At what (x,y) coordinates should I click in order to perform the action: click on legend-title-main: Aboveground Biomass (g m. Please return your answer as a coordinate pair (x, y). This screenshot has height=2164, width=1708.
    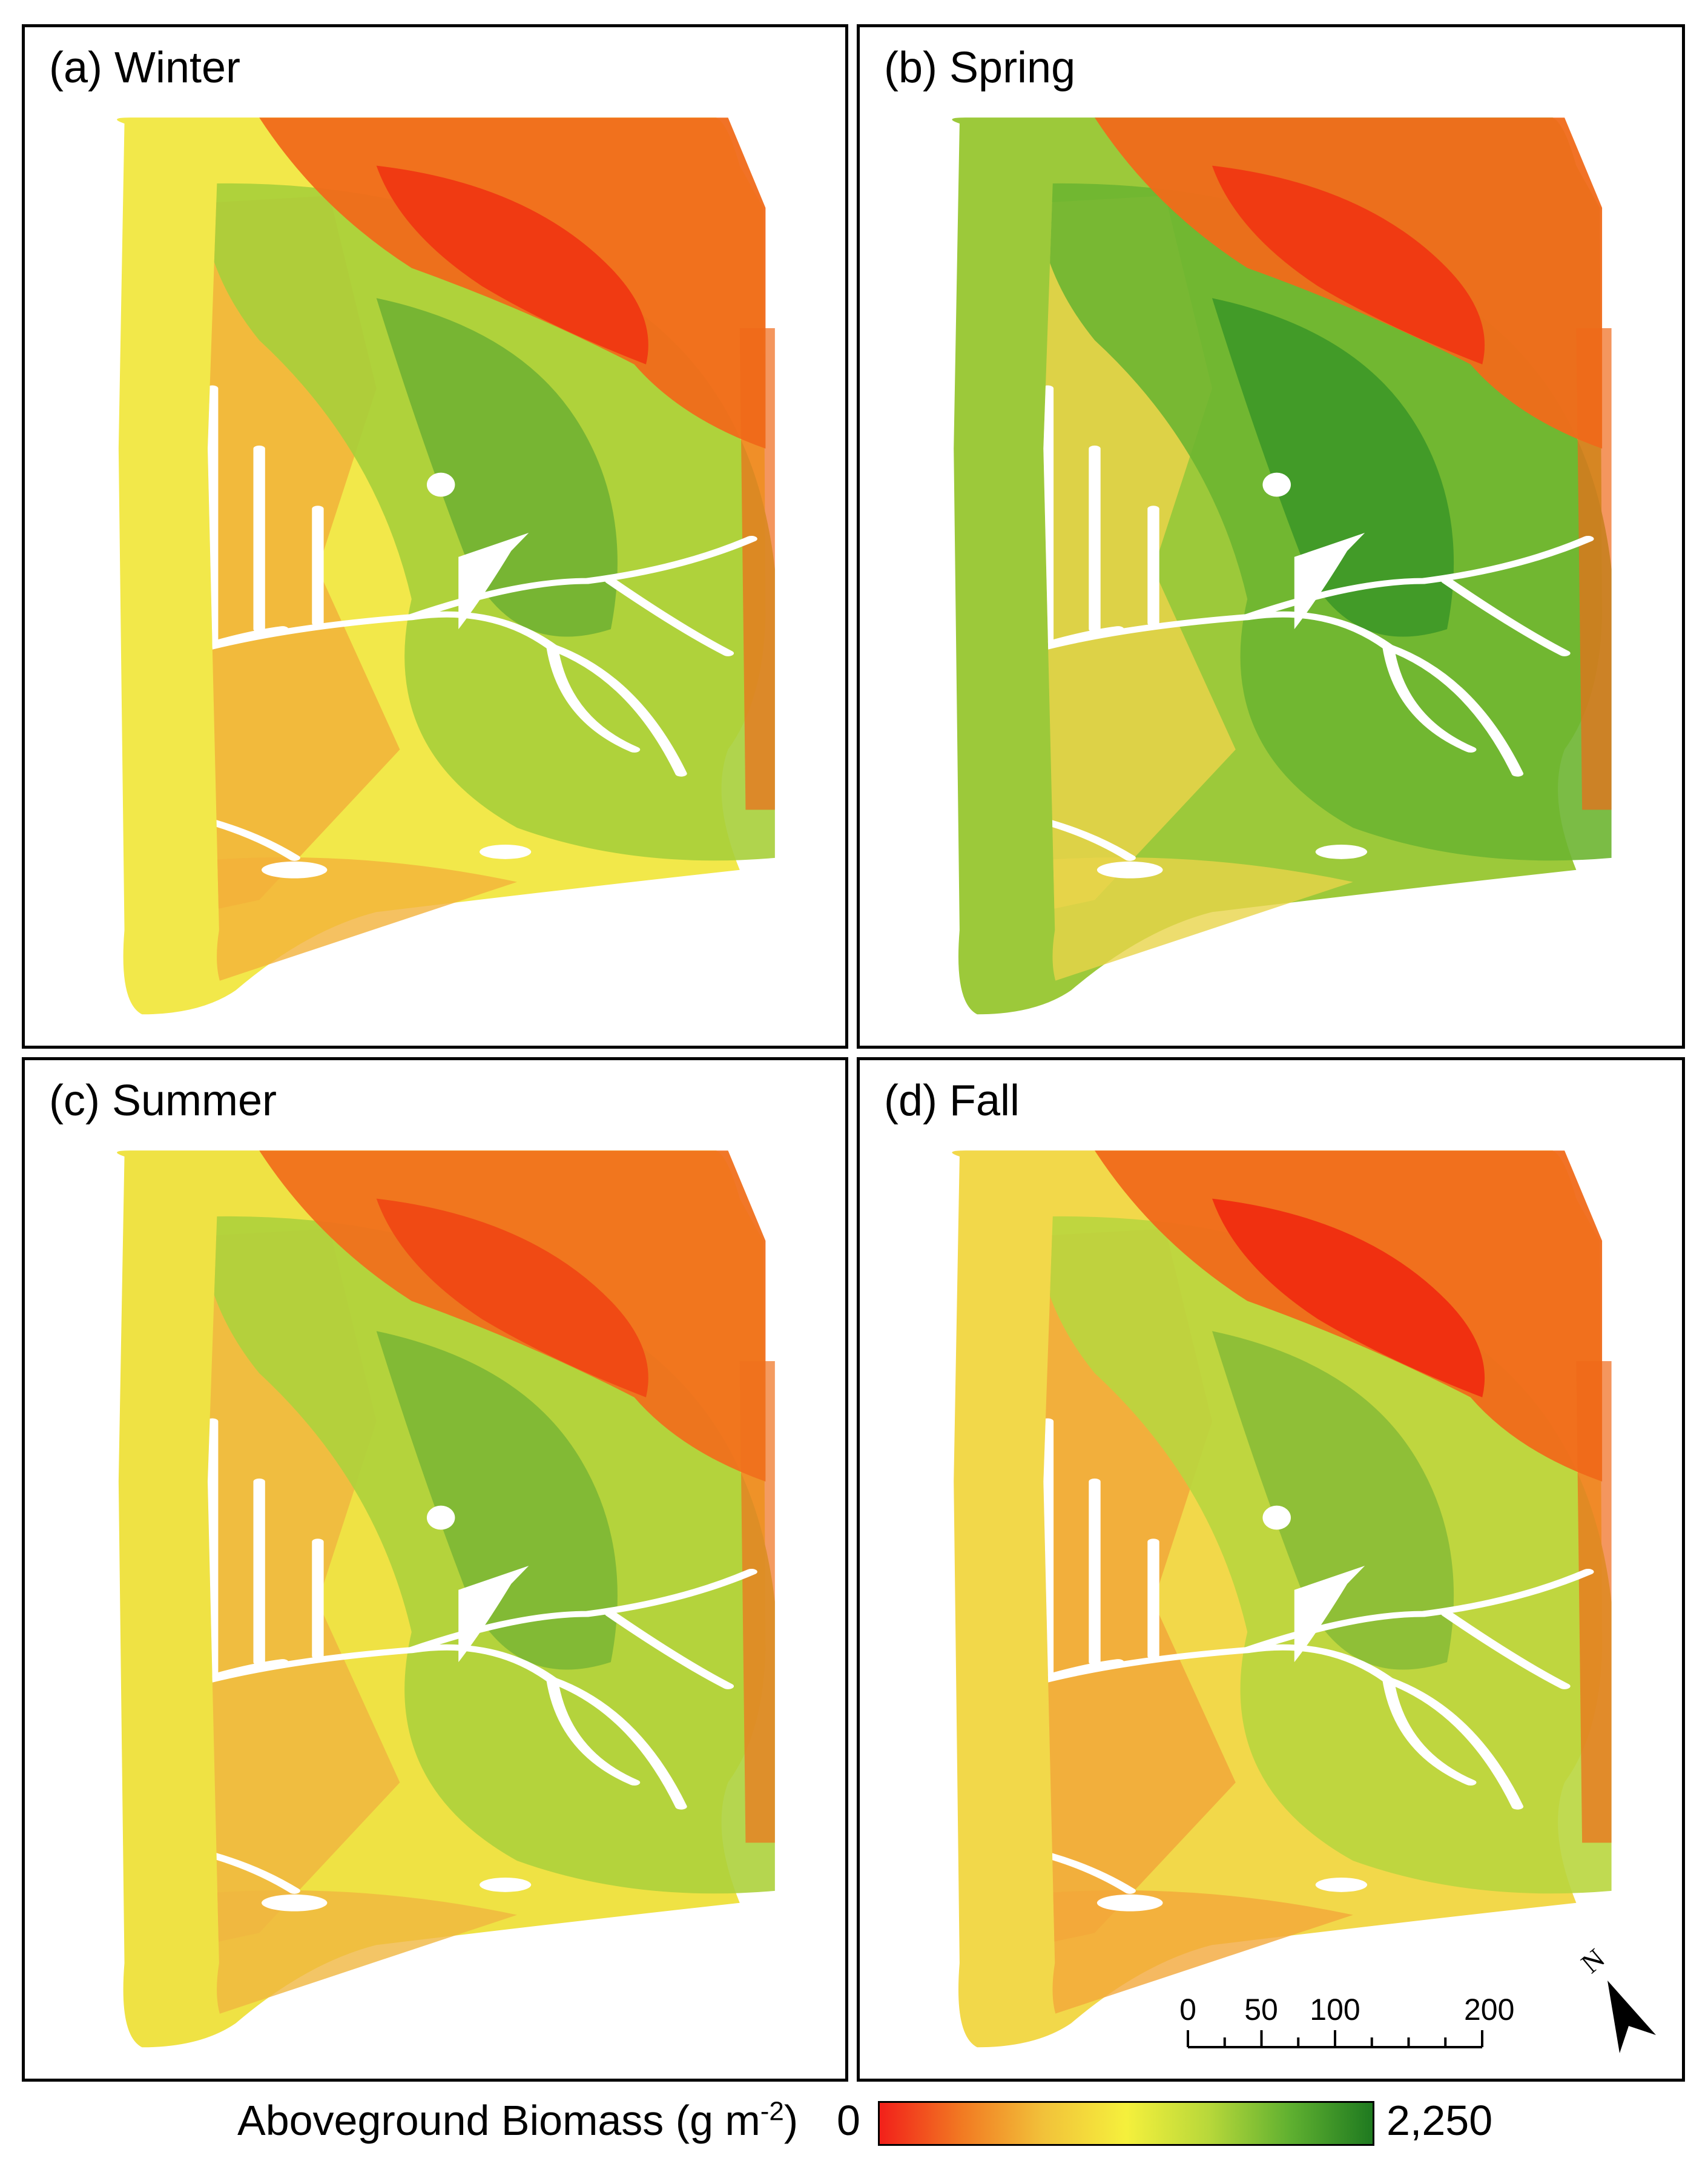
    Looking at the image, I should click on (498, 2120).